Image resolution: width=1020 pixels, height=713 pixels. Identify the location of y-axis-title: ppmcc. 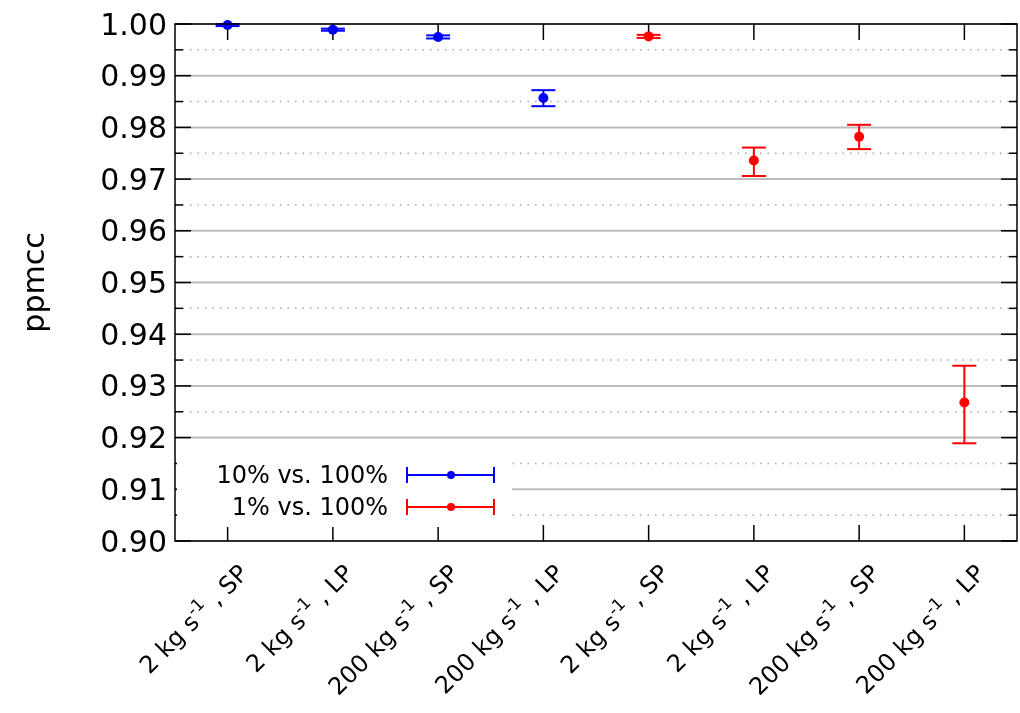
(33, 282).